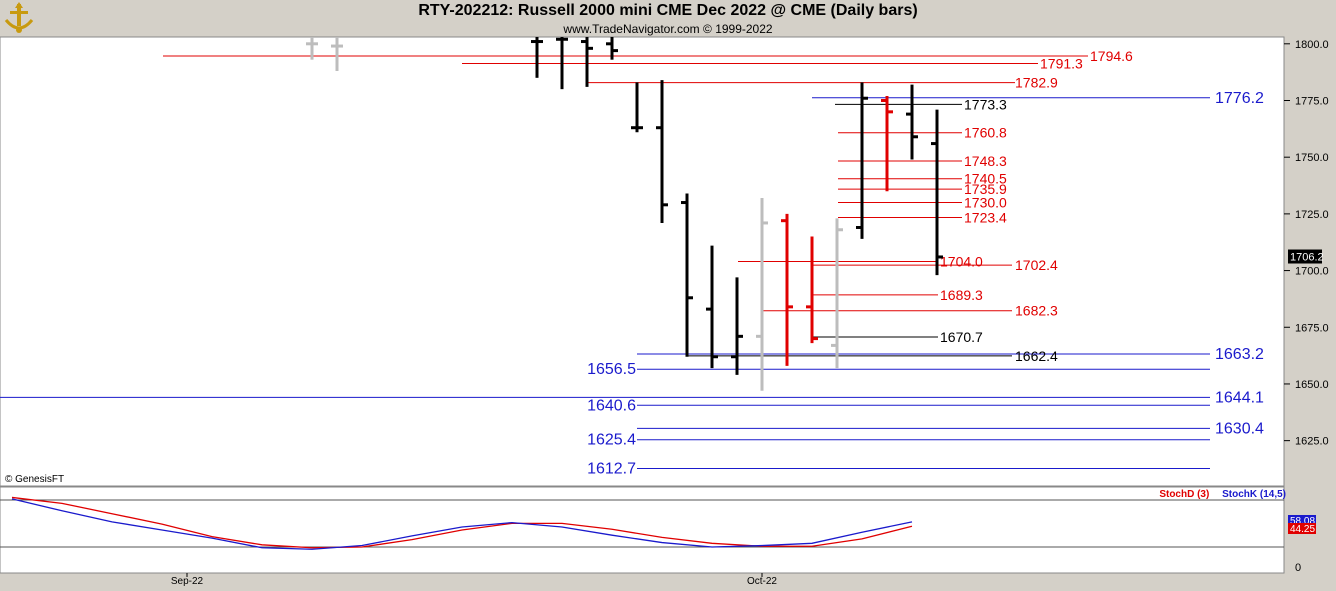 Image resolution: width=1336 pixels, height=591 pixels. Describe the element at coordinates (961, 262) in the screenshot. I see `level-label: 1704.0` at that location.